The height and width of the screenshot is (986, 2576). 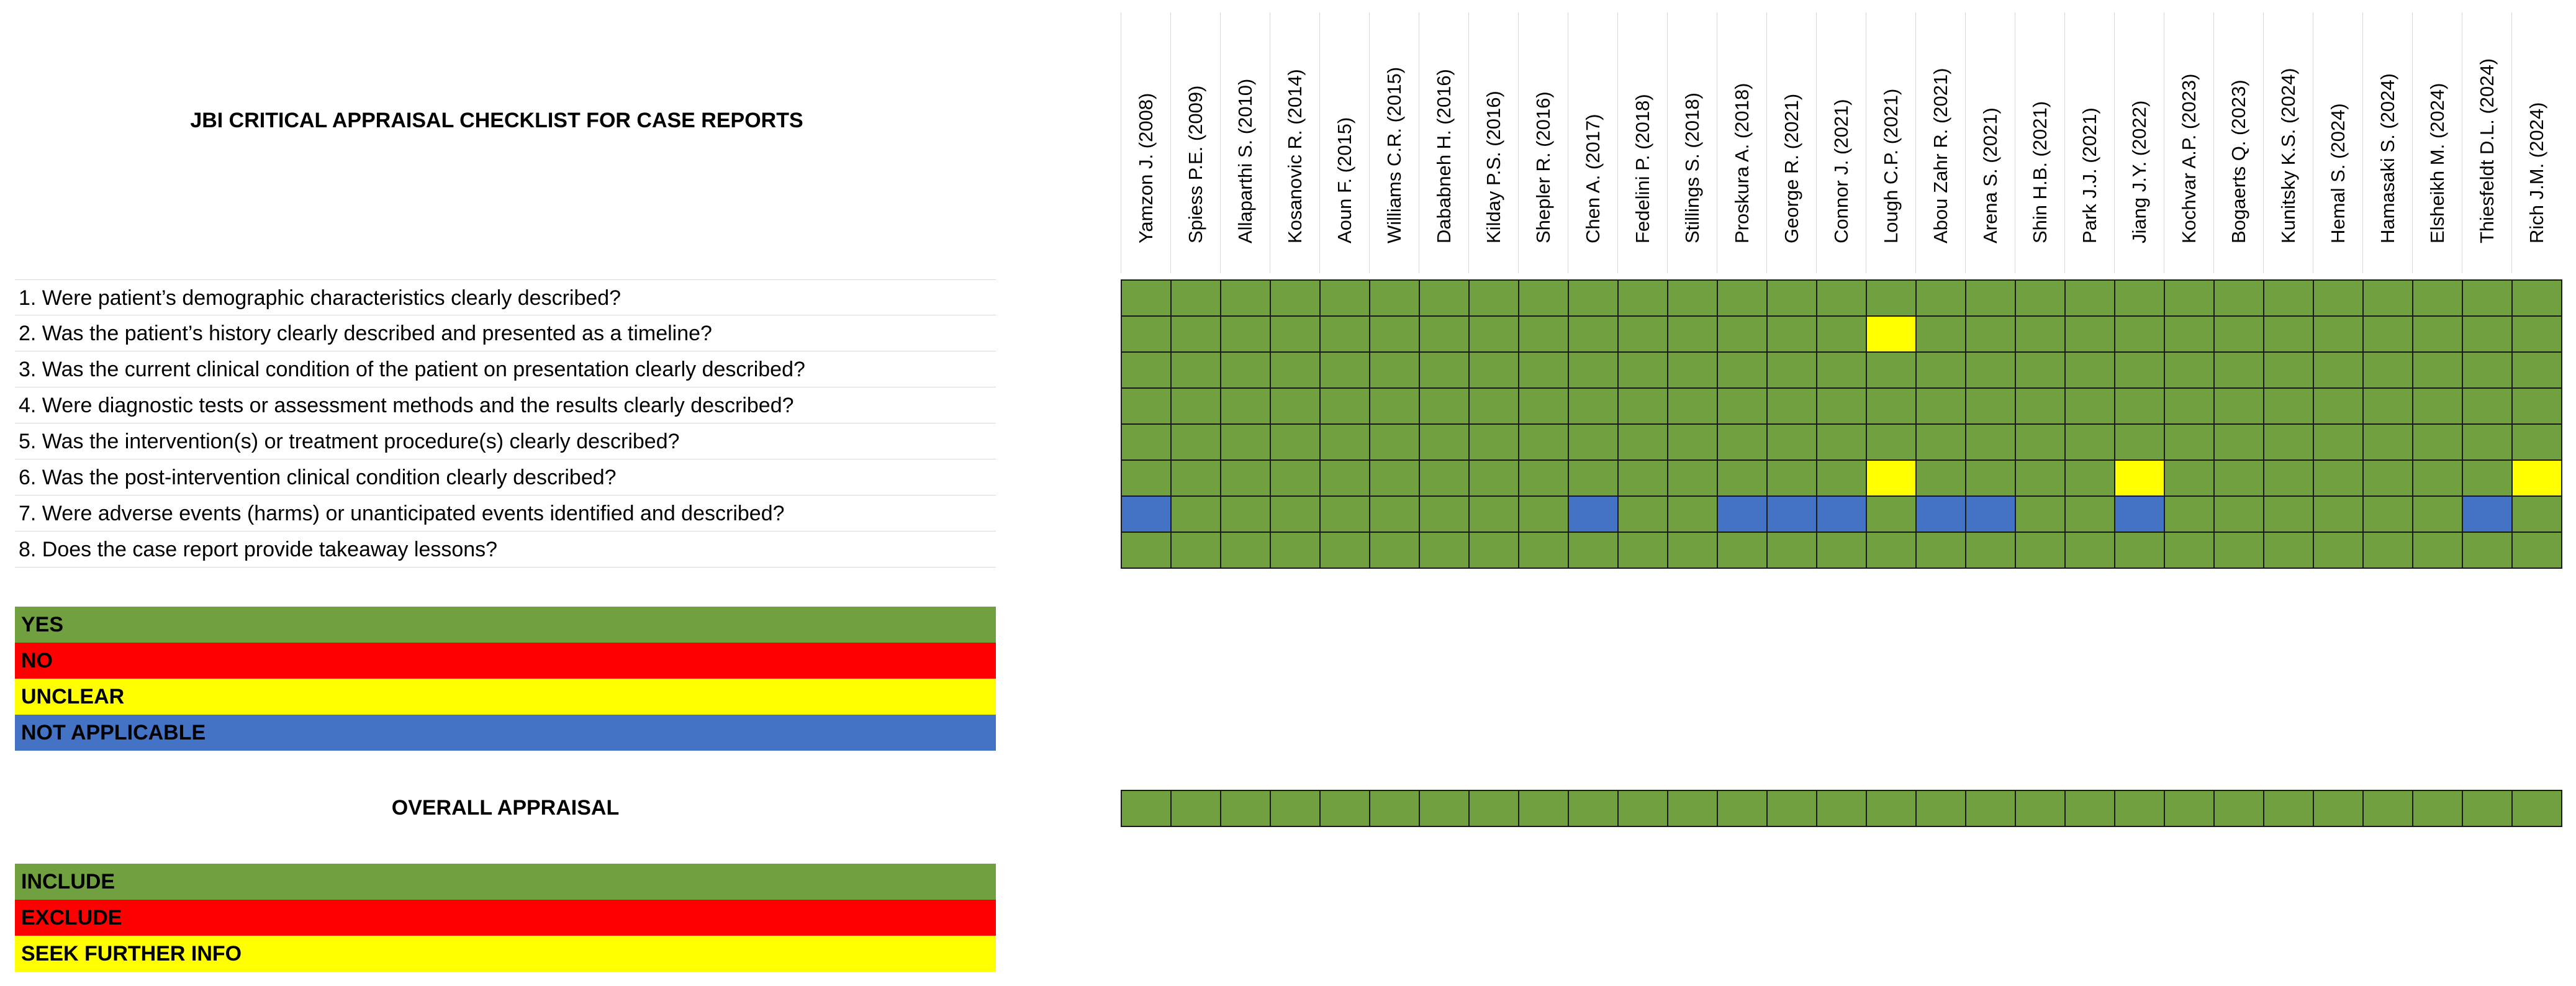 What do you see at coordinates (1145, 142) in the screenshot?
I see `study-header: Yamzon J. (2008)` at bounding box center [1145, 142].